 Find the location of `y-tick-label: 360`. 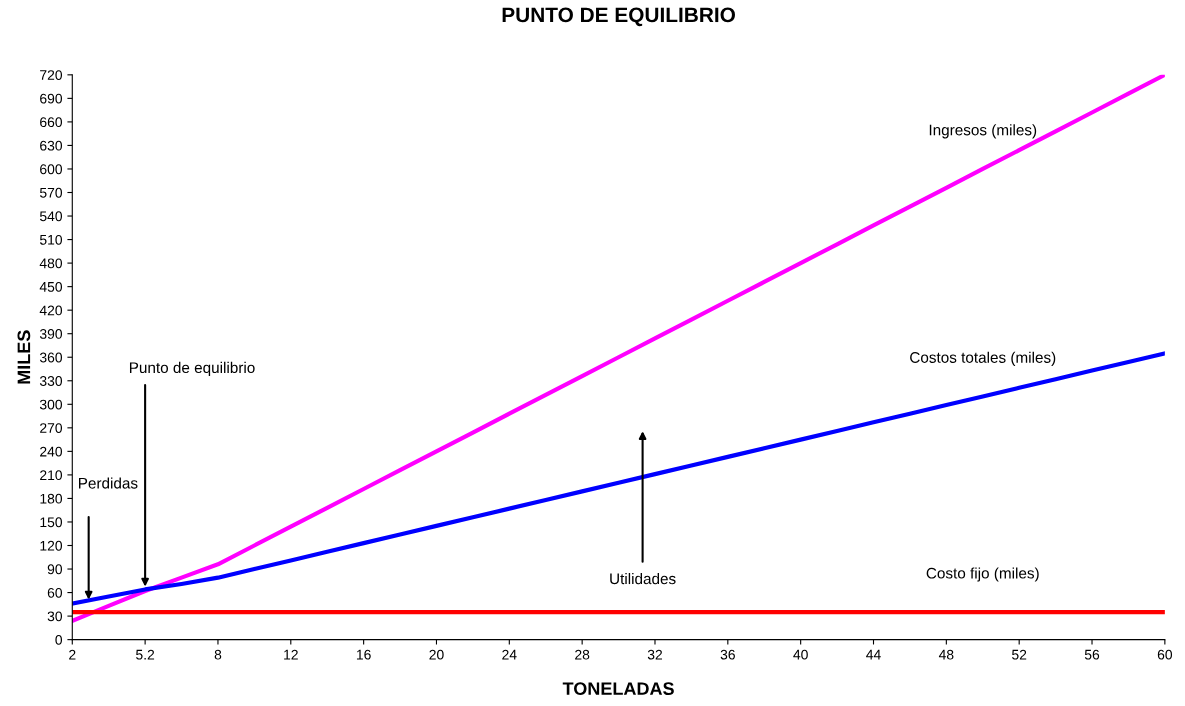

y-tick-label: 360 is located at coordinates (51, 357).